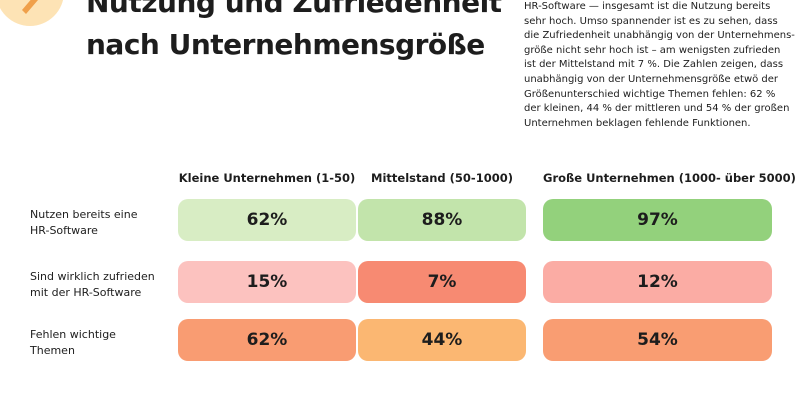 The height and width of the screenshot is (400, 800). Describe the element at coordinates (669, 178) in the screenshot. I see `column-header: Große Unternehmen (1000- über 5000)` at that location.